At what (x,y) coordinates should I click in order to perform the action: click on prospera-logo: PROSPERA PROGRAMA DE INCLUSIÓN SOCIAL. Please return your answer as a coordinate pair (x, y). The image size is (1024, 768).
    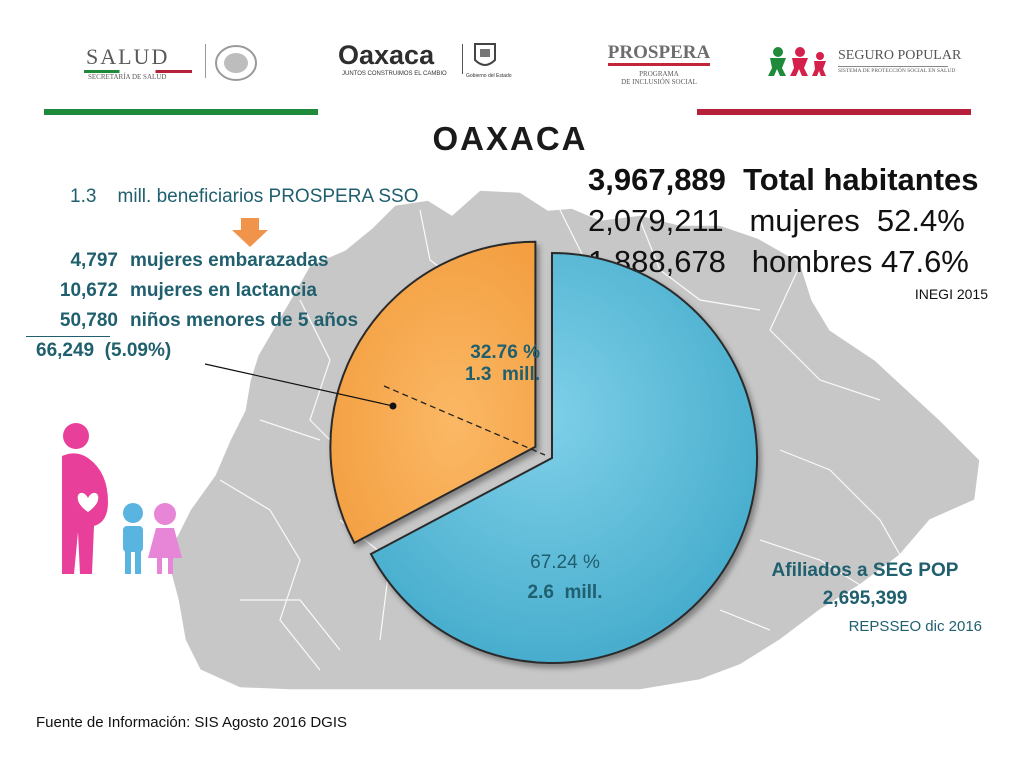
    Looking at the image, I should click on (659, 64).